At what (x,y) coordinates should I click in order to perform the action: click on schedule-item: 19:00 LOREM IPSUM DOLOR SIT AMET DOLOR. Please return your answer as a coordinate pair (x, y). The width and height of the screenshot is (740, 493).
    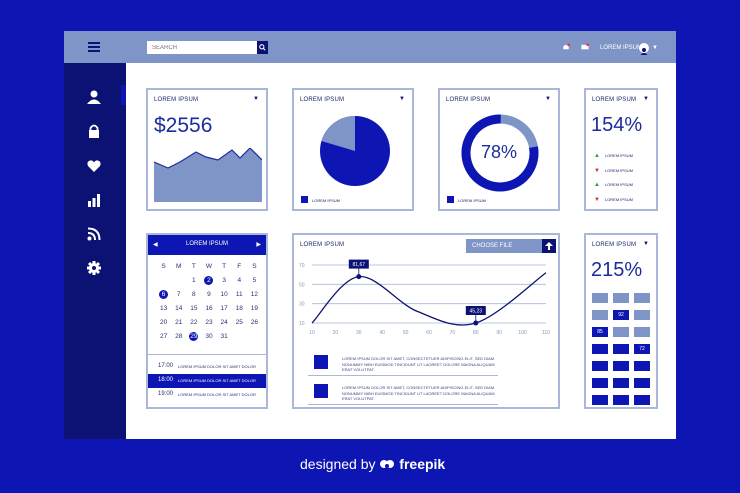
    Looking at the image, I should click on (207, 395).